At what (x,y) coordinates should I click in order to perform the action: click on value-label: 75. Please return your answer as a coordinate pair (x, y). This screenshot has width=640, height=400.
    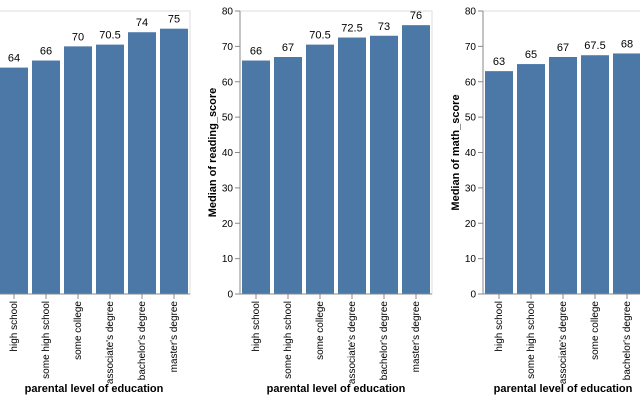
    Looking at the image, I should click on (174, 20).